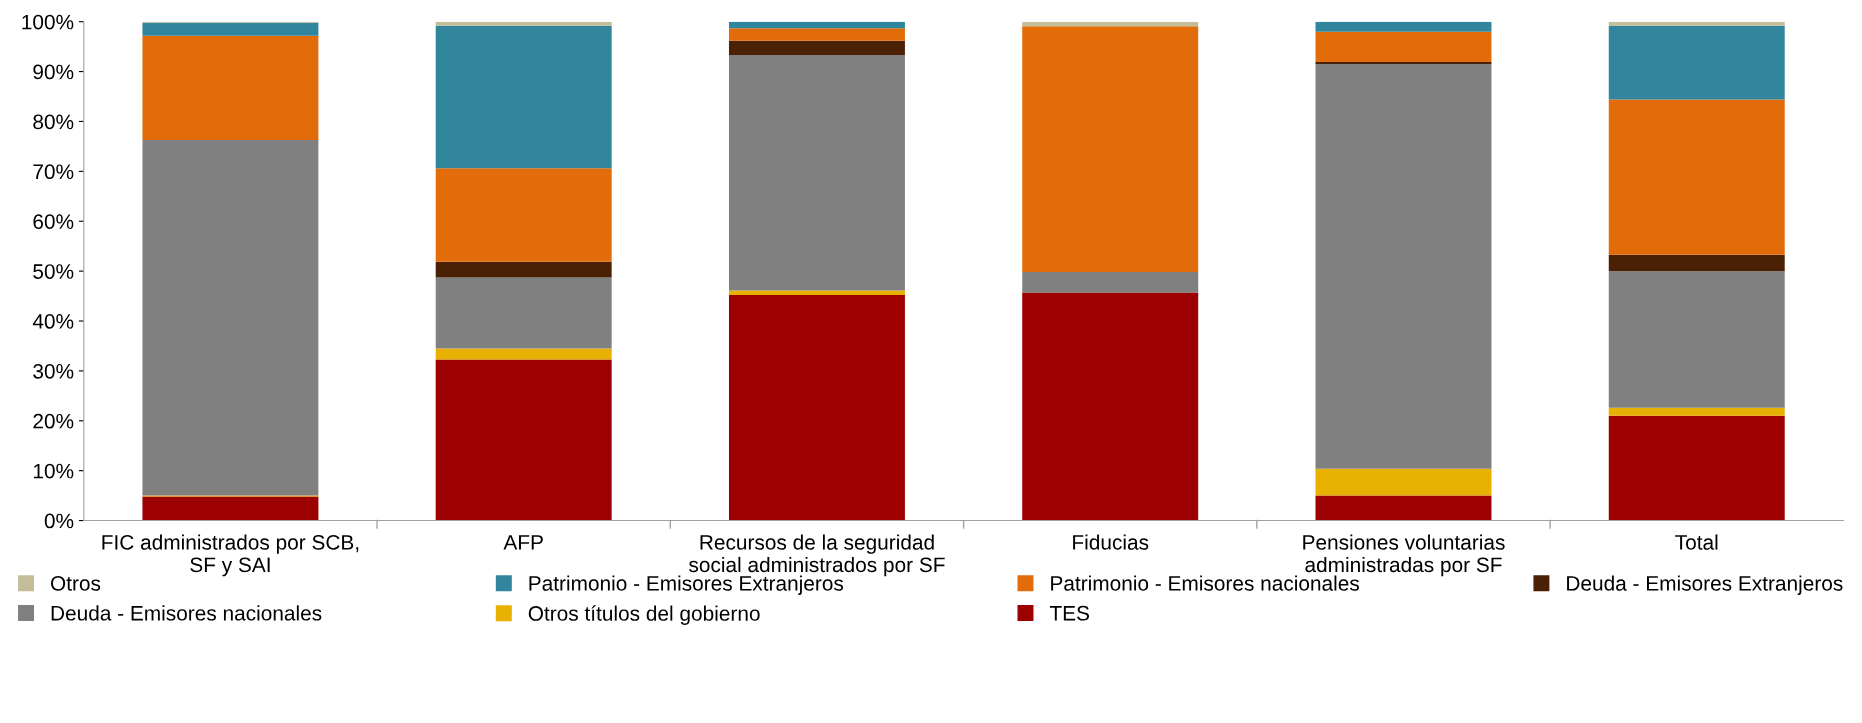  Describe the element at coordinates (230, 555) in the screenshot. I see `x-tick-label: FIC administrados por SCB, SF y SAI` at that location.